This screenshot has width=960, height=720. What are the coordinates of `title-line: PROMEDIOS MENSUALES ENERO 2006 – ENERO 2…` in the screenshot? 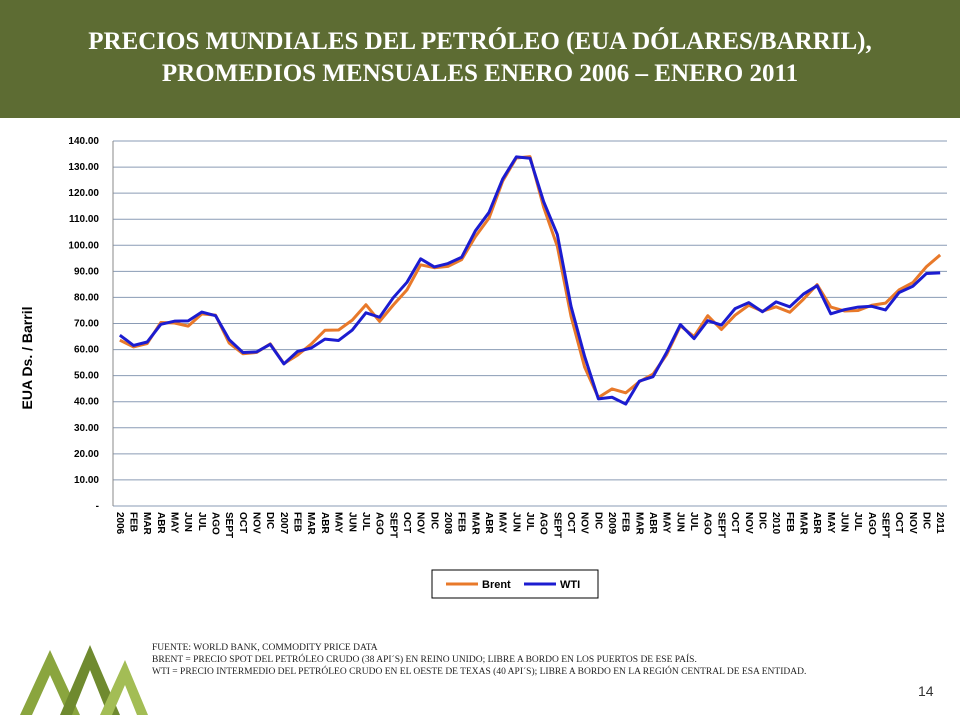 It's located at (480, 73).